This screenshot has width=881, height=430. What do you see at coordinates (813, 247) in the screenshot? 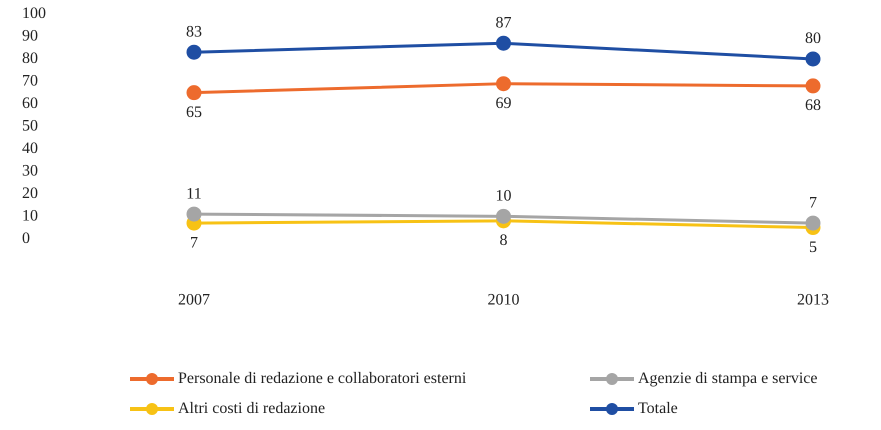
I see `data-label: 5` at bounding box center [813, 247].